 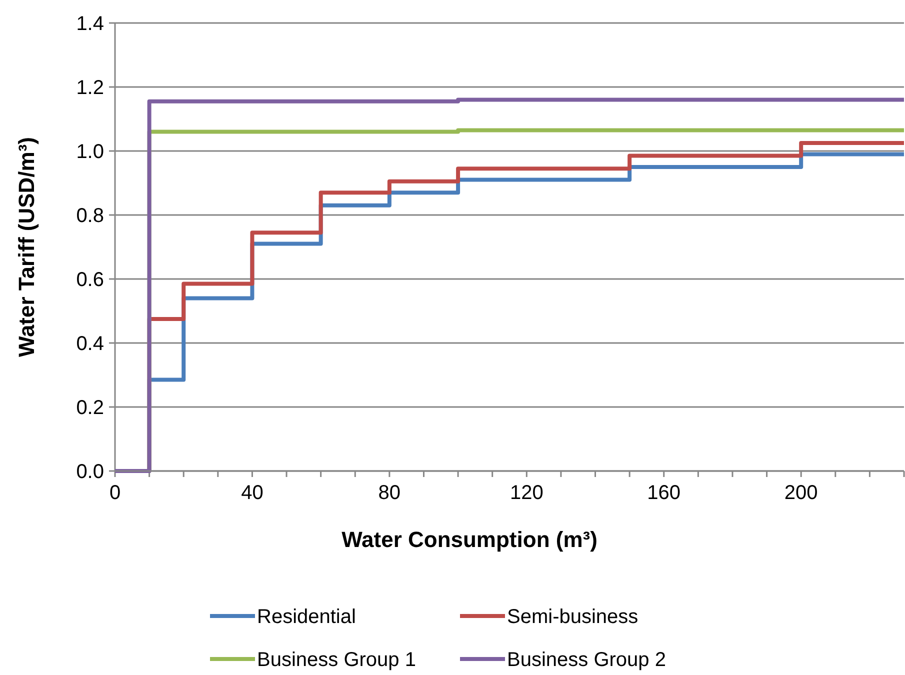 I want to click on x-tick-label: 80, so click(x=389, y=493).